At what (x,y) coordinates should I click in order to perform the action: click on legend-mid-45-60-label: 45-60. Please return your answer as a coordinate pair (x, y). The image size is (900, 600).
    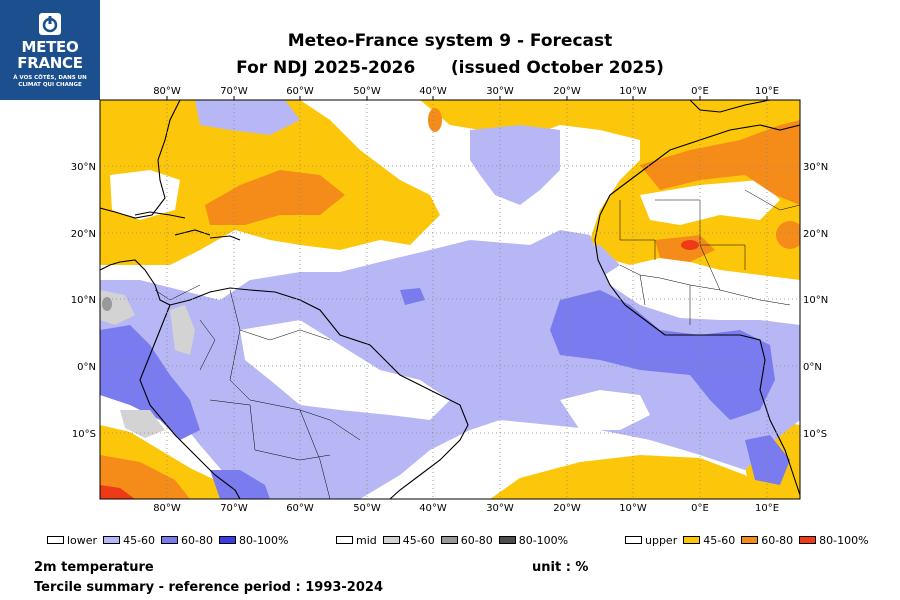
    Looking at the image, I should click on (418, 540).